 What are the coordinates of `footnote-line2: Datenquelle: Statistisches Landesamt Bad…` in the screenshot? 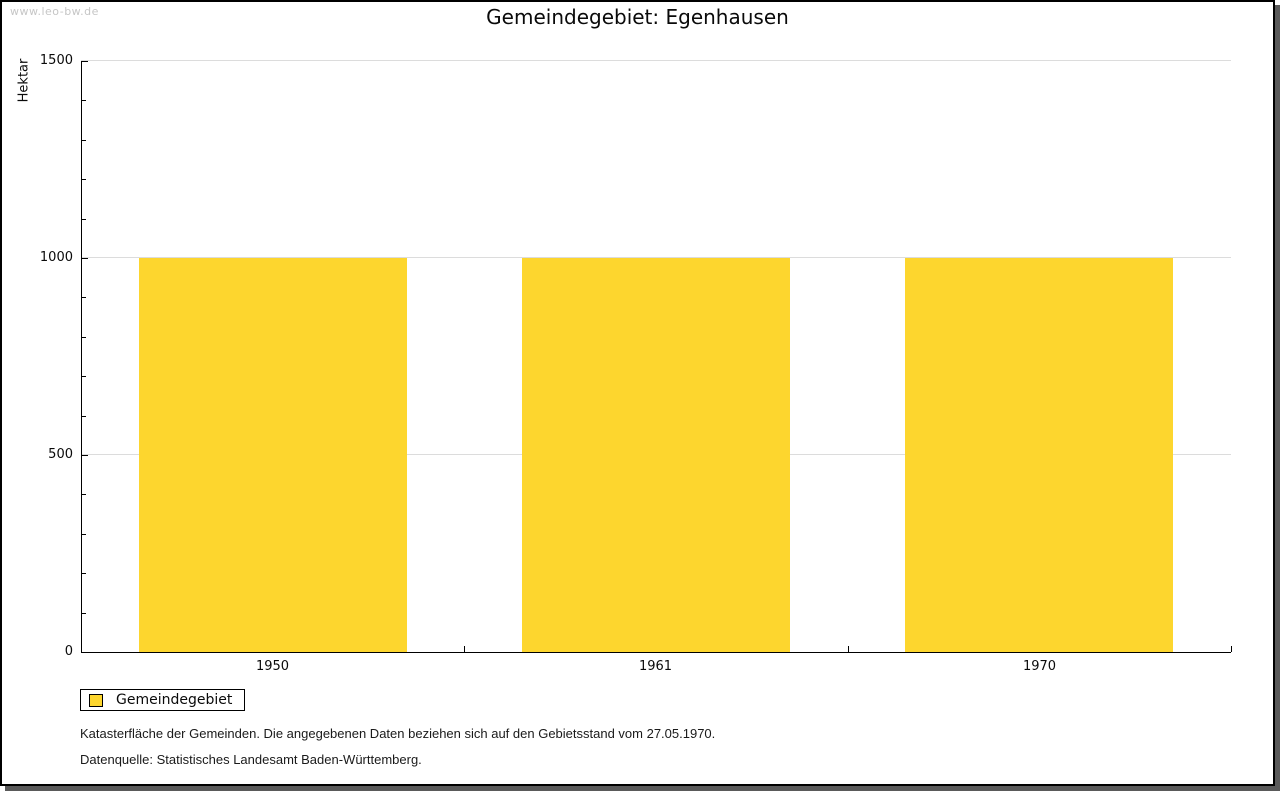 It's located at (251, 759).